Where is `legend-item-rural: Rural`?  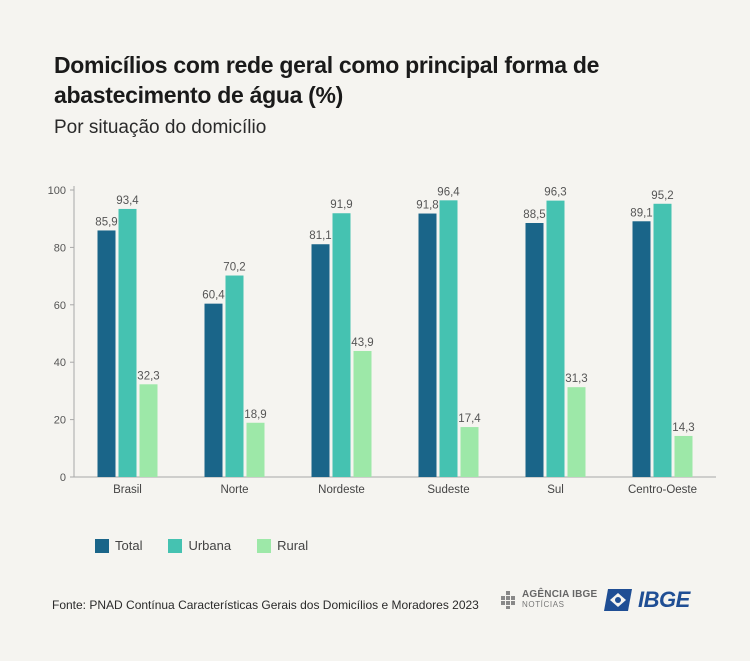
legend-item-rural: Rural is located at coordinates (282, 545).